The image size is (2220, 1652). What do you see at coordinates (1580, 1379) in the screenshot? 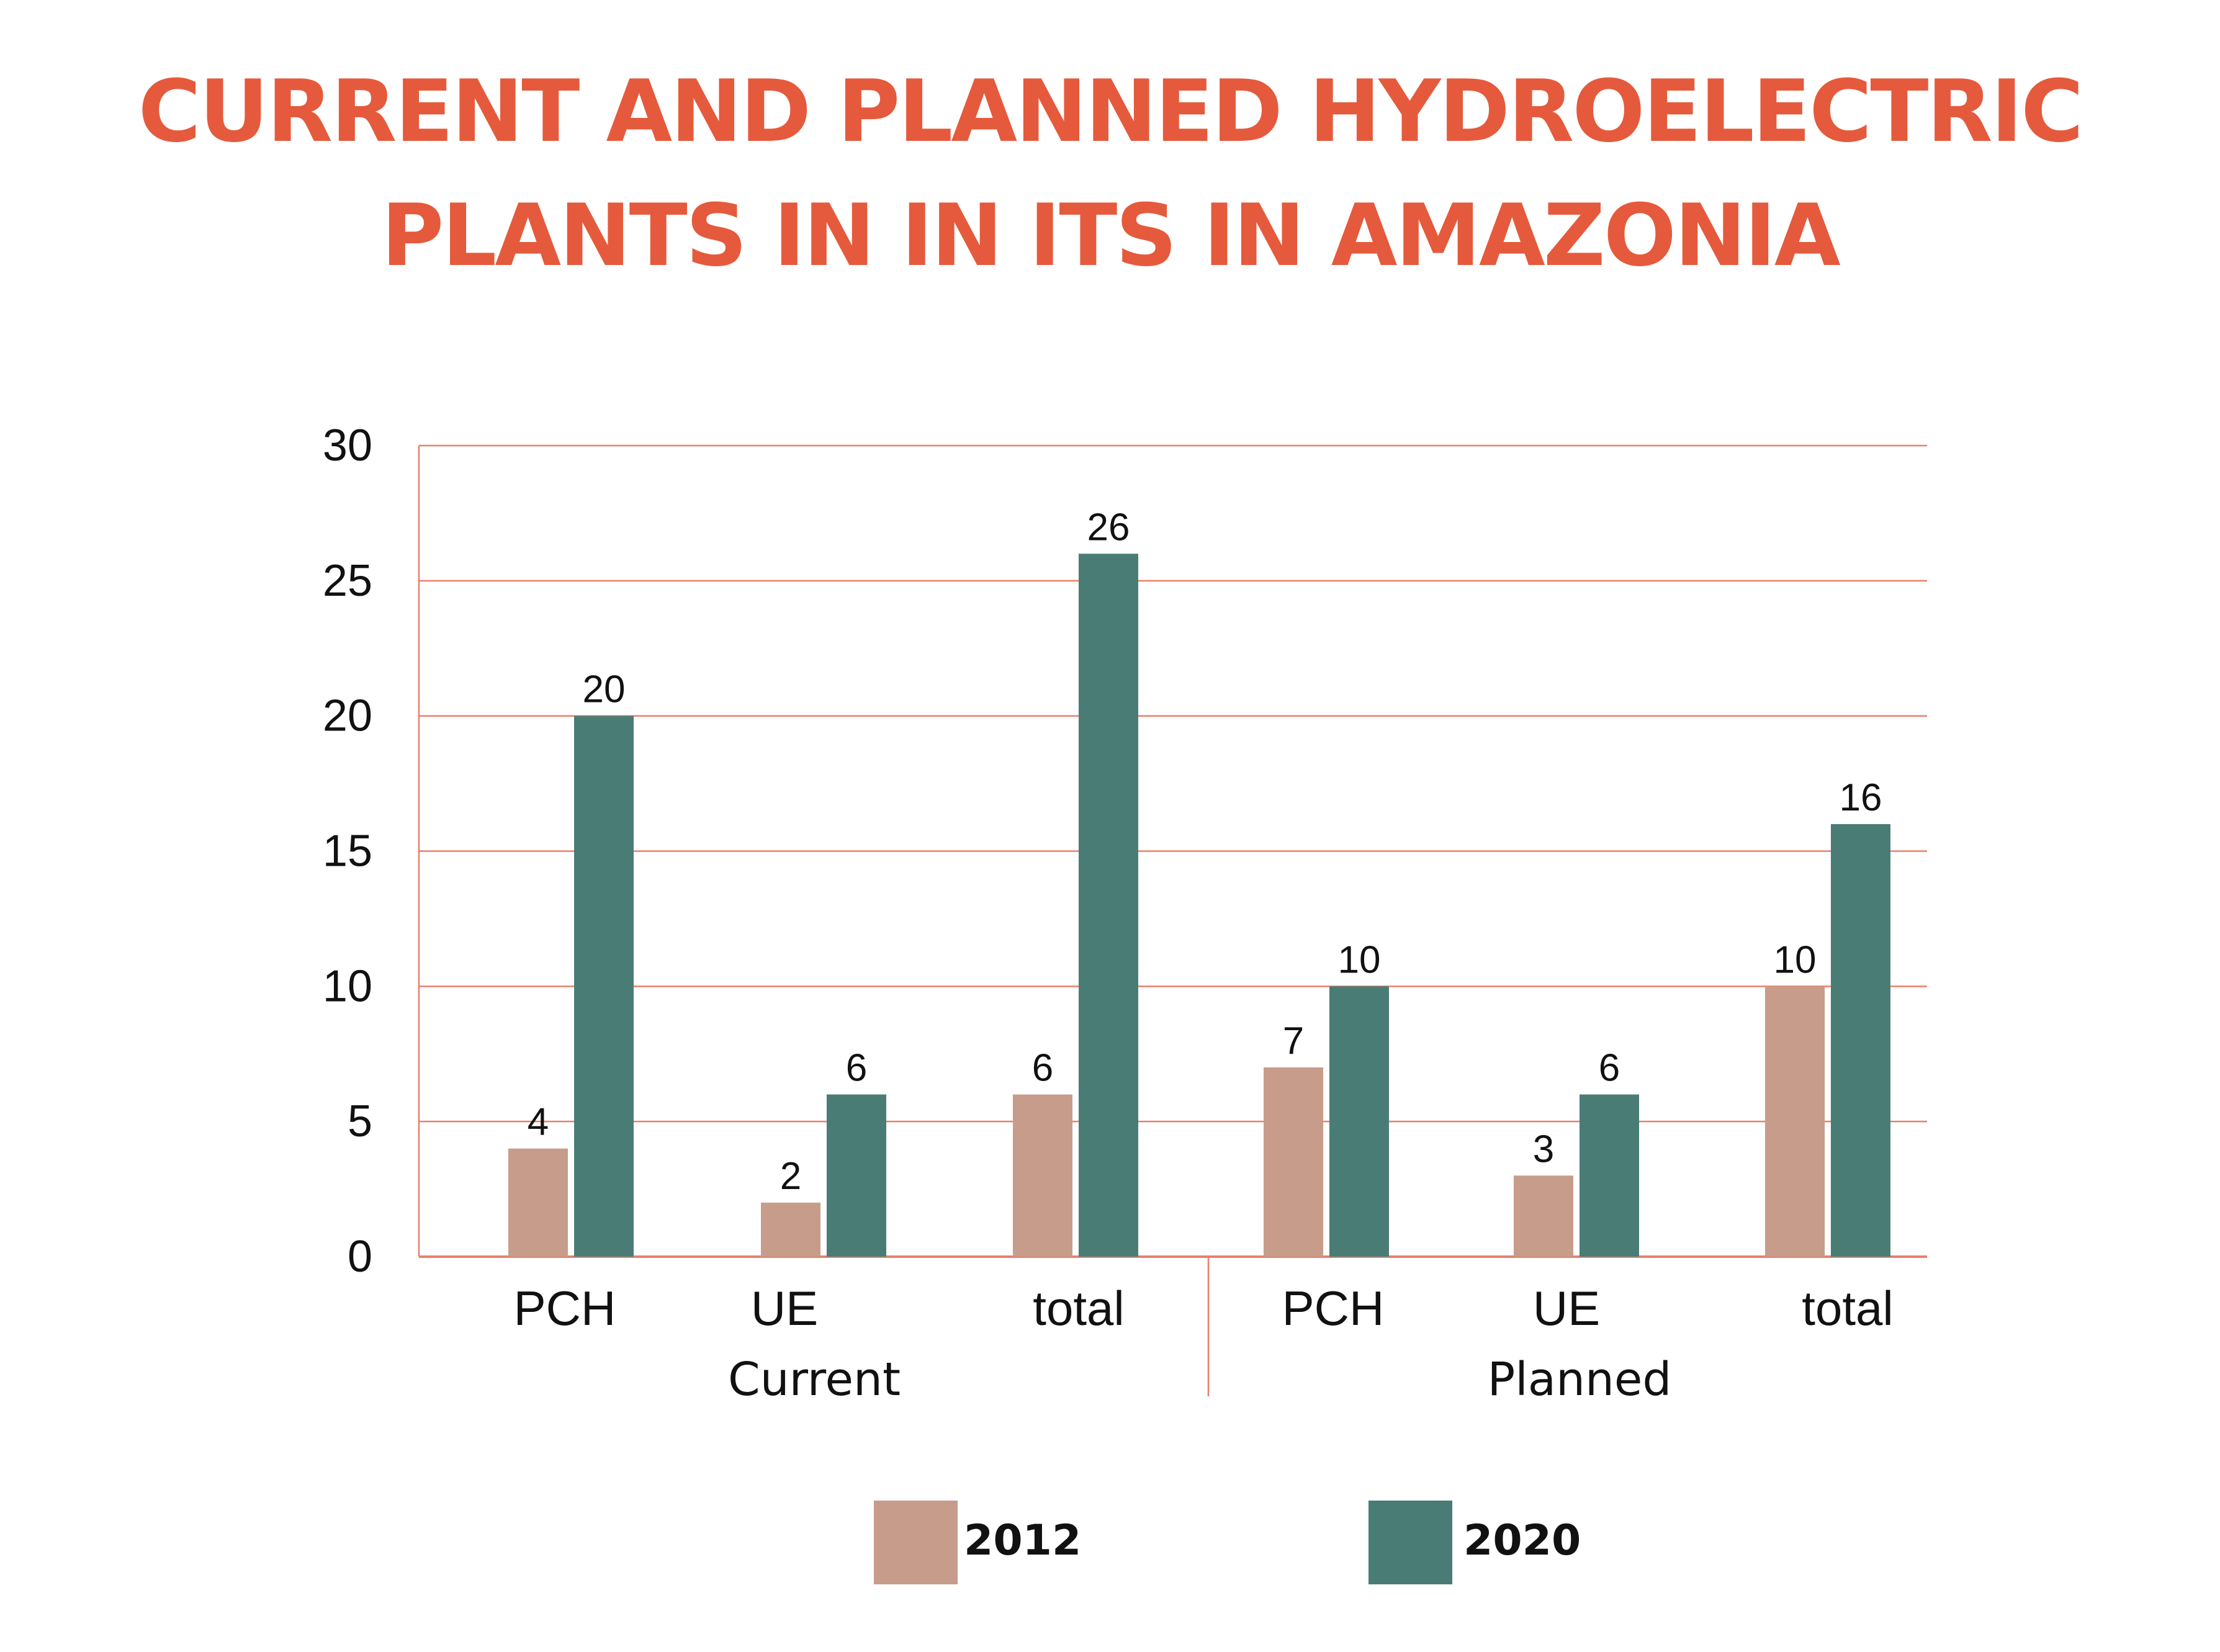
I see `x-group-label: Planned` at bounding box center [1580, 1379].